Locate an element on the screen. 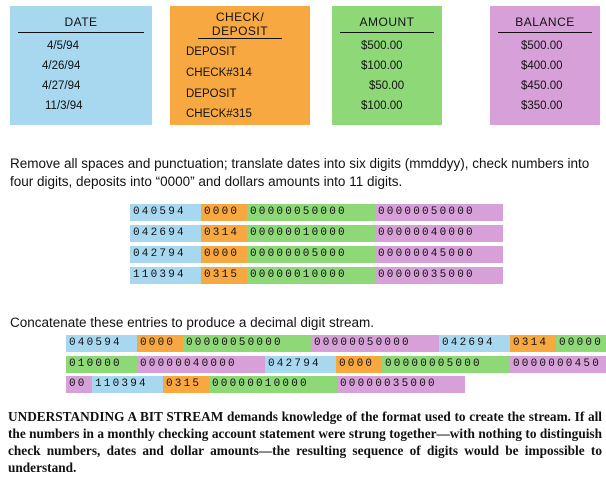 The width and height of the screenshot is (606, 493). balance-value: $450.00 is located at coordinates (542, 86).